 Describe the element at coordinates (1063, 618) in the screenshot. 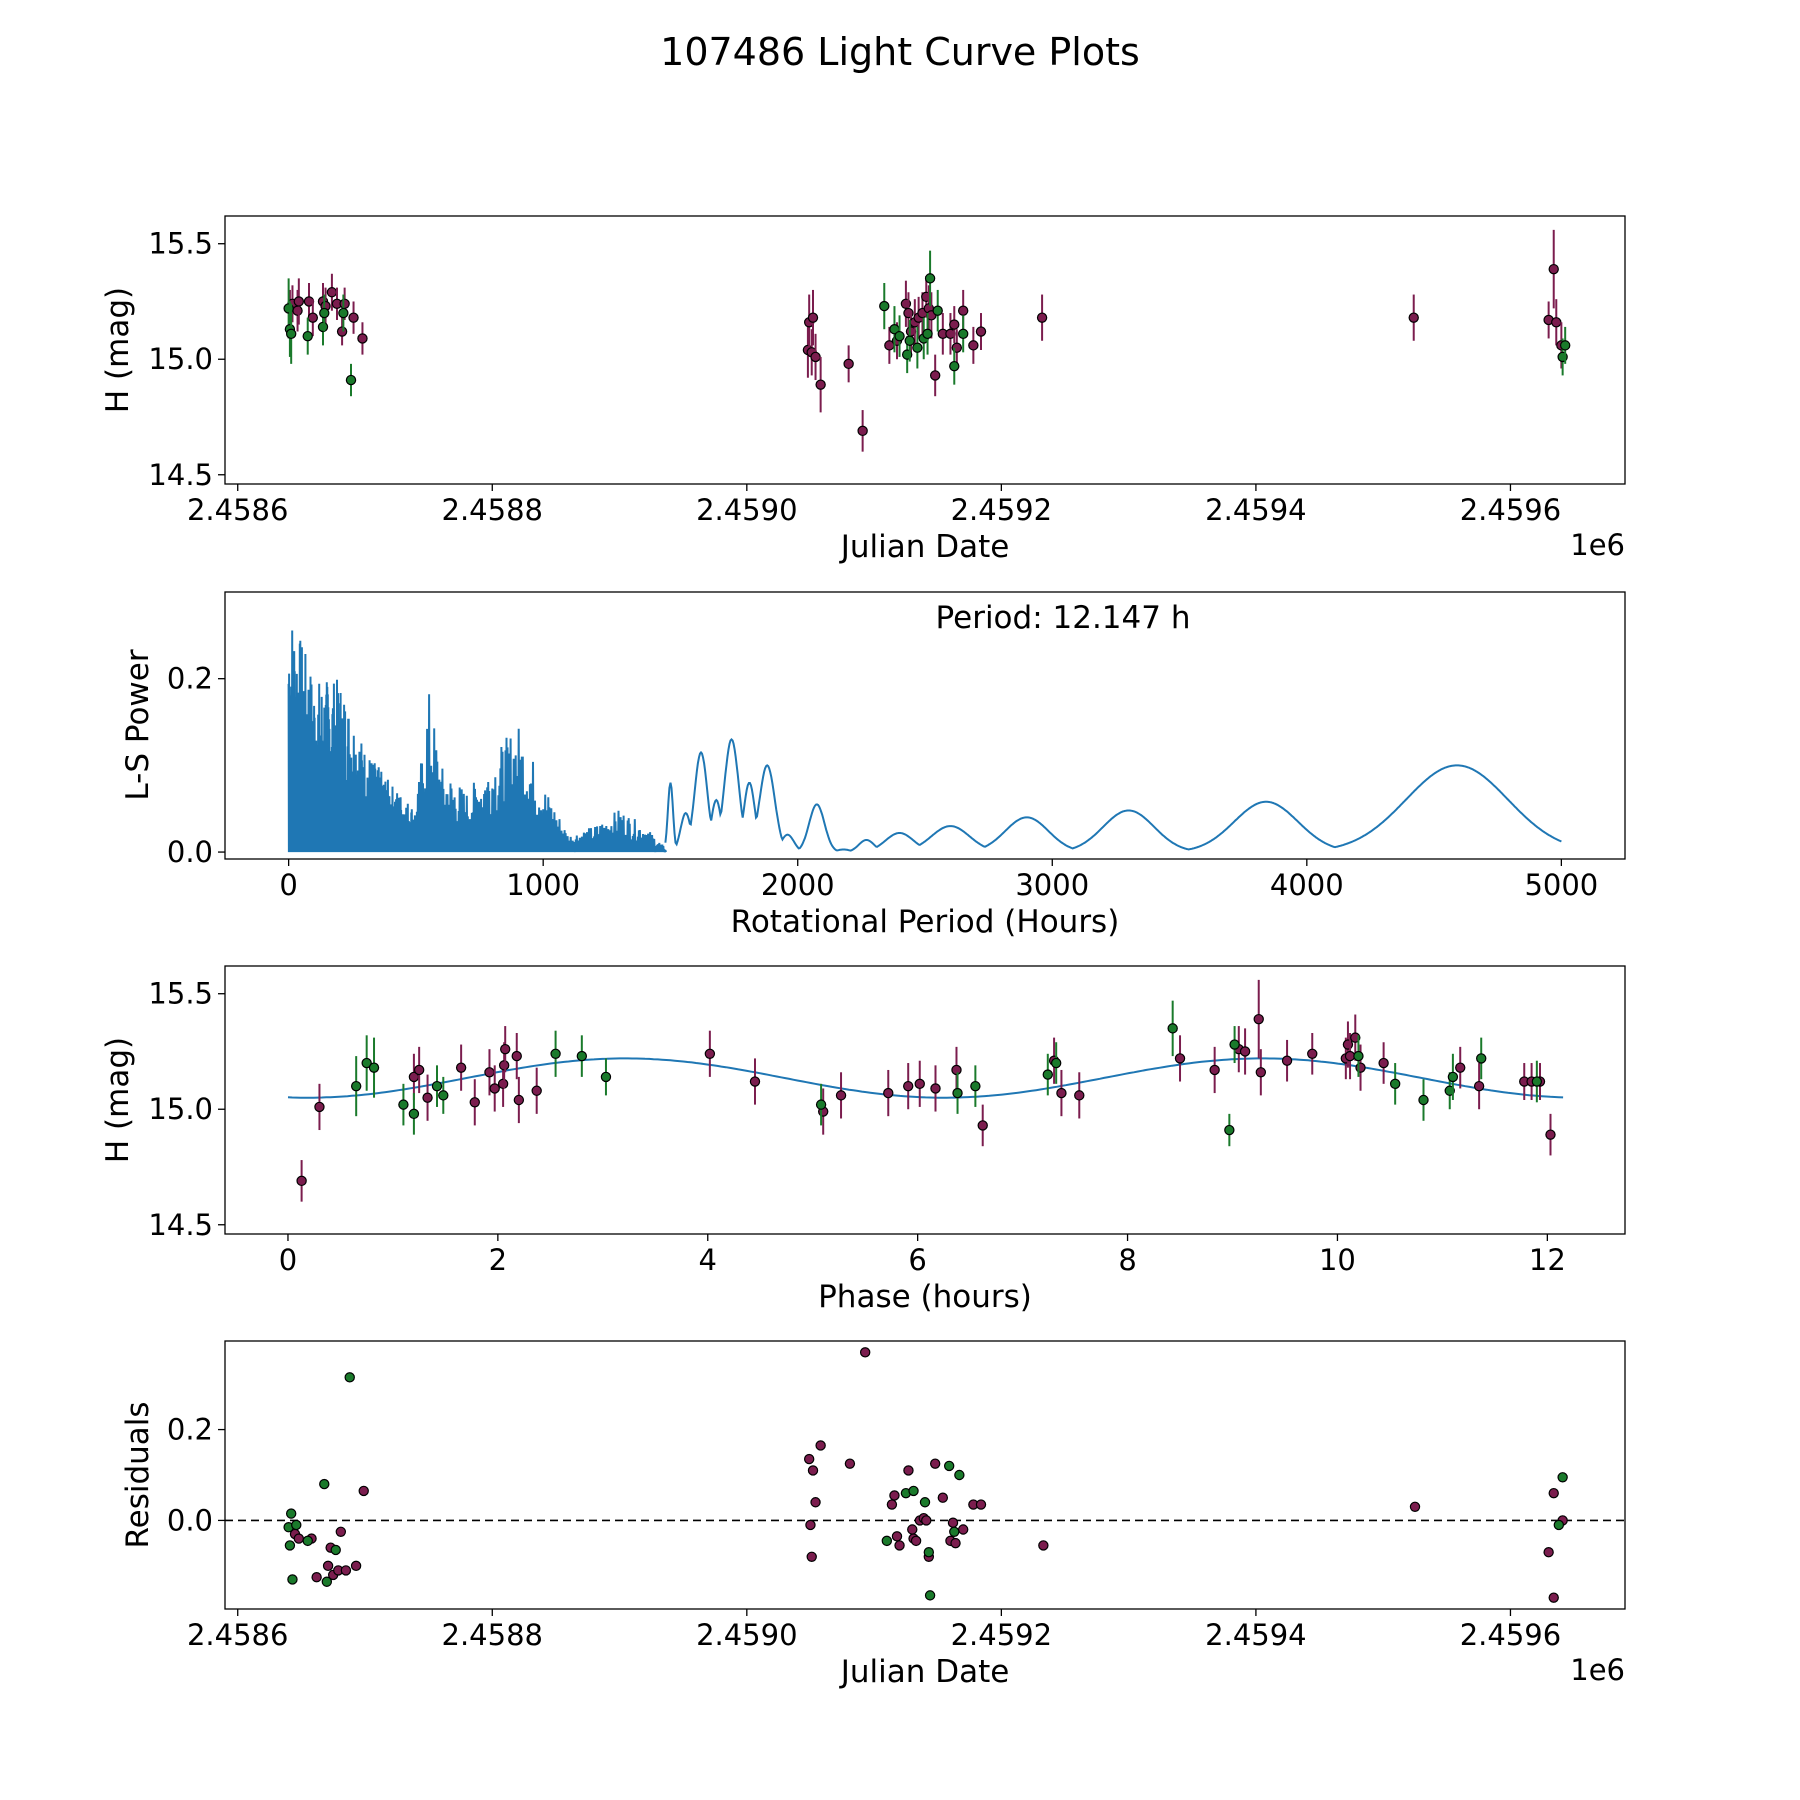

I see `period-annotation: Period: 12.147 h` at that location.